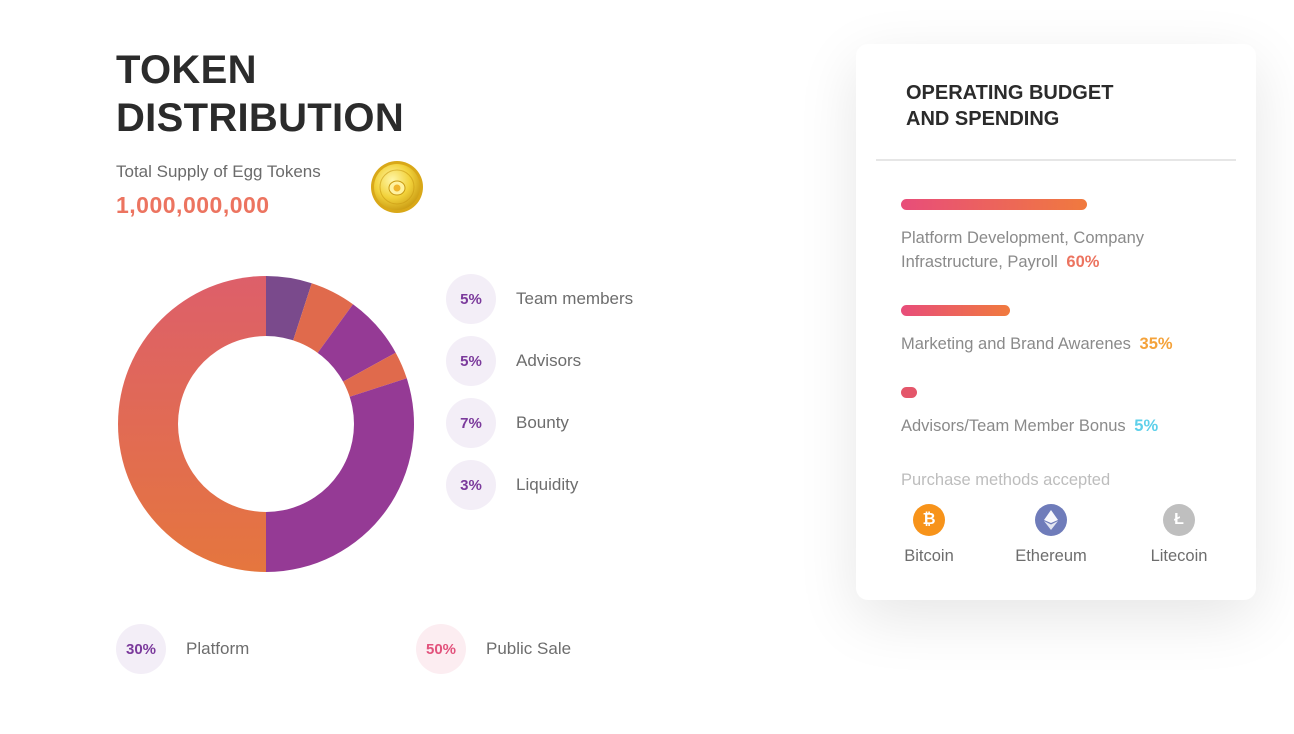 The height and width of the screenshot is (734, 1294). I want to click on purchase-method-ethereum: Ethereum, so click(1051, 535).